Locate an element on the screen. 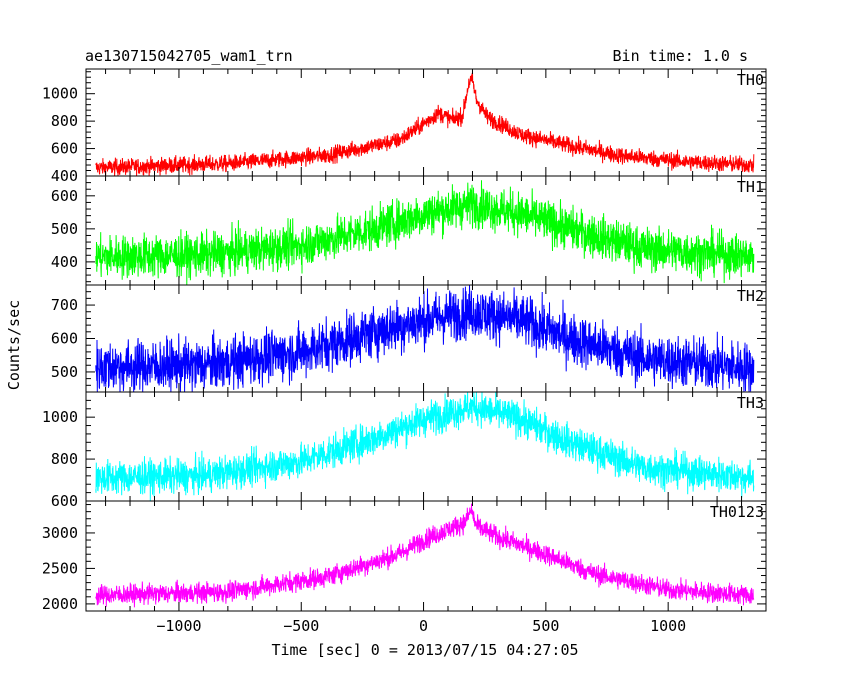 This screenshot has height=680, width=850. y-axis-label: Counts/sec is located at coordinates (14, 345).